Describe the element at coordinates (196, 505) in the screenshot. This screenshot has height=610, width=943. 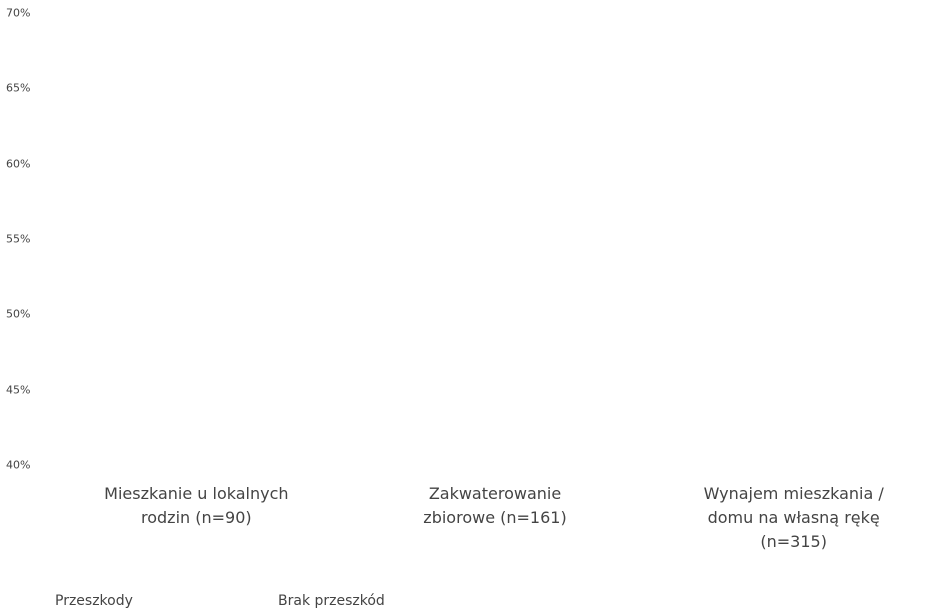
I see `x-tick-label: Mieszkanie u lokalnych rodzin (n=90)` at that location.